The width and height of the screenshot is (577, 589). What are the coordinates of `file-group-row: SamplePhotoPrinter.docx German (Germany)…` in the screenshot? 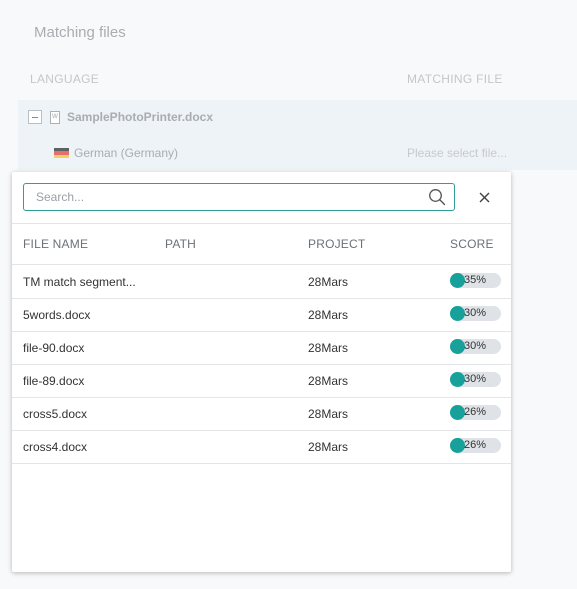 It's located at (297, 135).